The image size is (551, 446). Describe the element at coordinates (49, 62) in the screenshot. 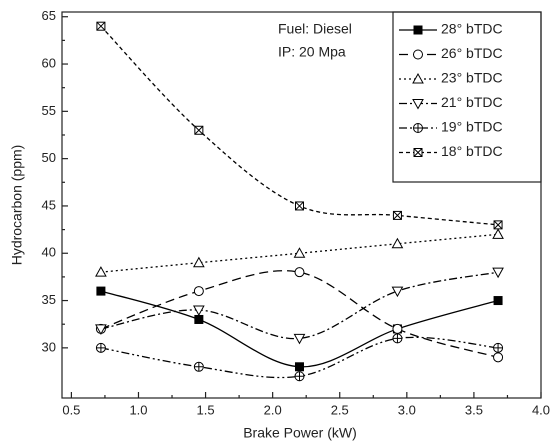

I see `y-tick-label: 60` at that location.